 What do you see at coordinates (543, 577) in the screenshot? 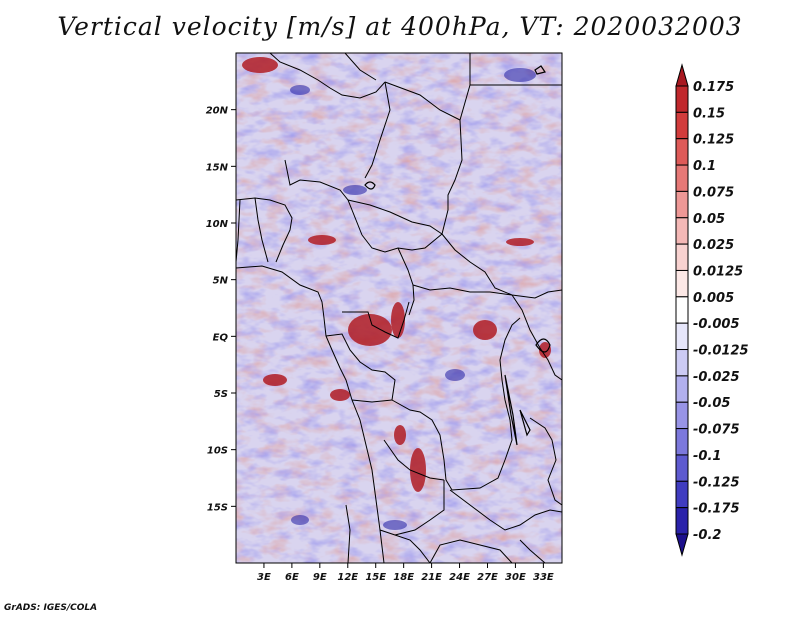
I see `lon-tick-label: 33E` at bounding box center [543, 577].